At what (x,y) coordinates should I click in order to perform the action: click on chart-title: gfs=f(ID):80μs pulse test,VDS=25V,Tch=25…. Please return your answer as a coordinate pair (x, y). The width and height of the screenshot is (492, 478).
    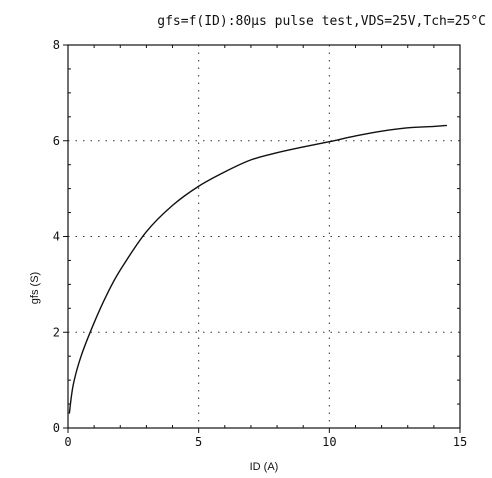
    Looking at the image, I should click on (321, 21).